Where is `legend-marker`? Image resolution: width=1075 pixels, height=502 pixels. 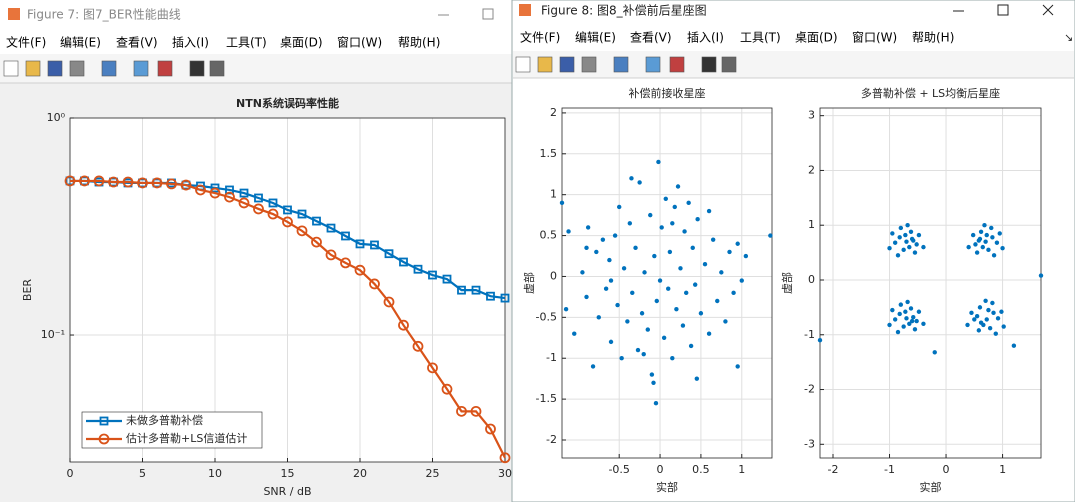 legend-marker is located at coordinates (104, 421).